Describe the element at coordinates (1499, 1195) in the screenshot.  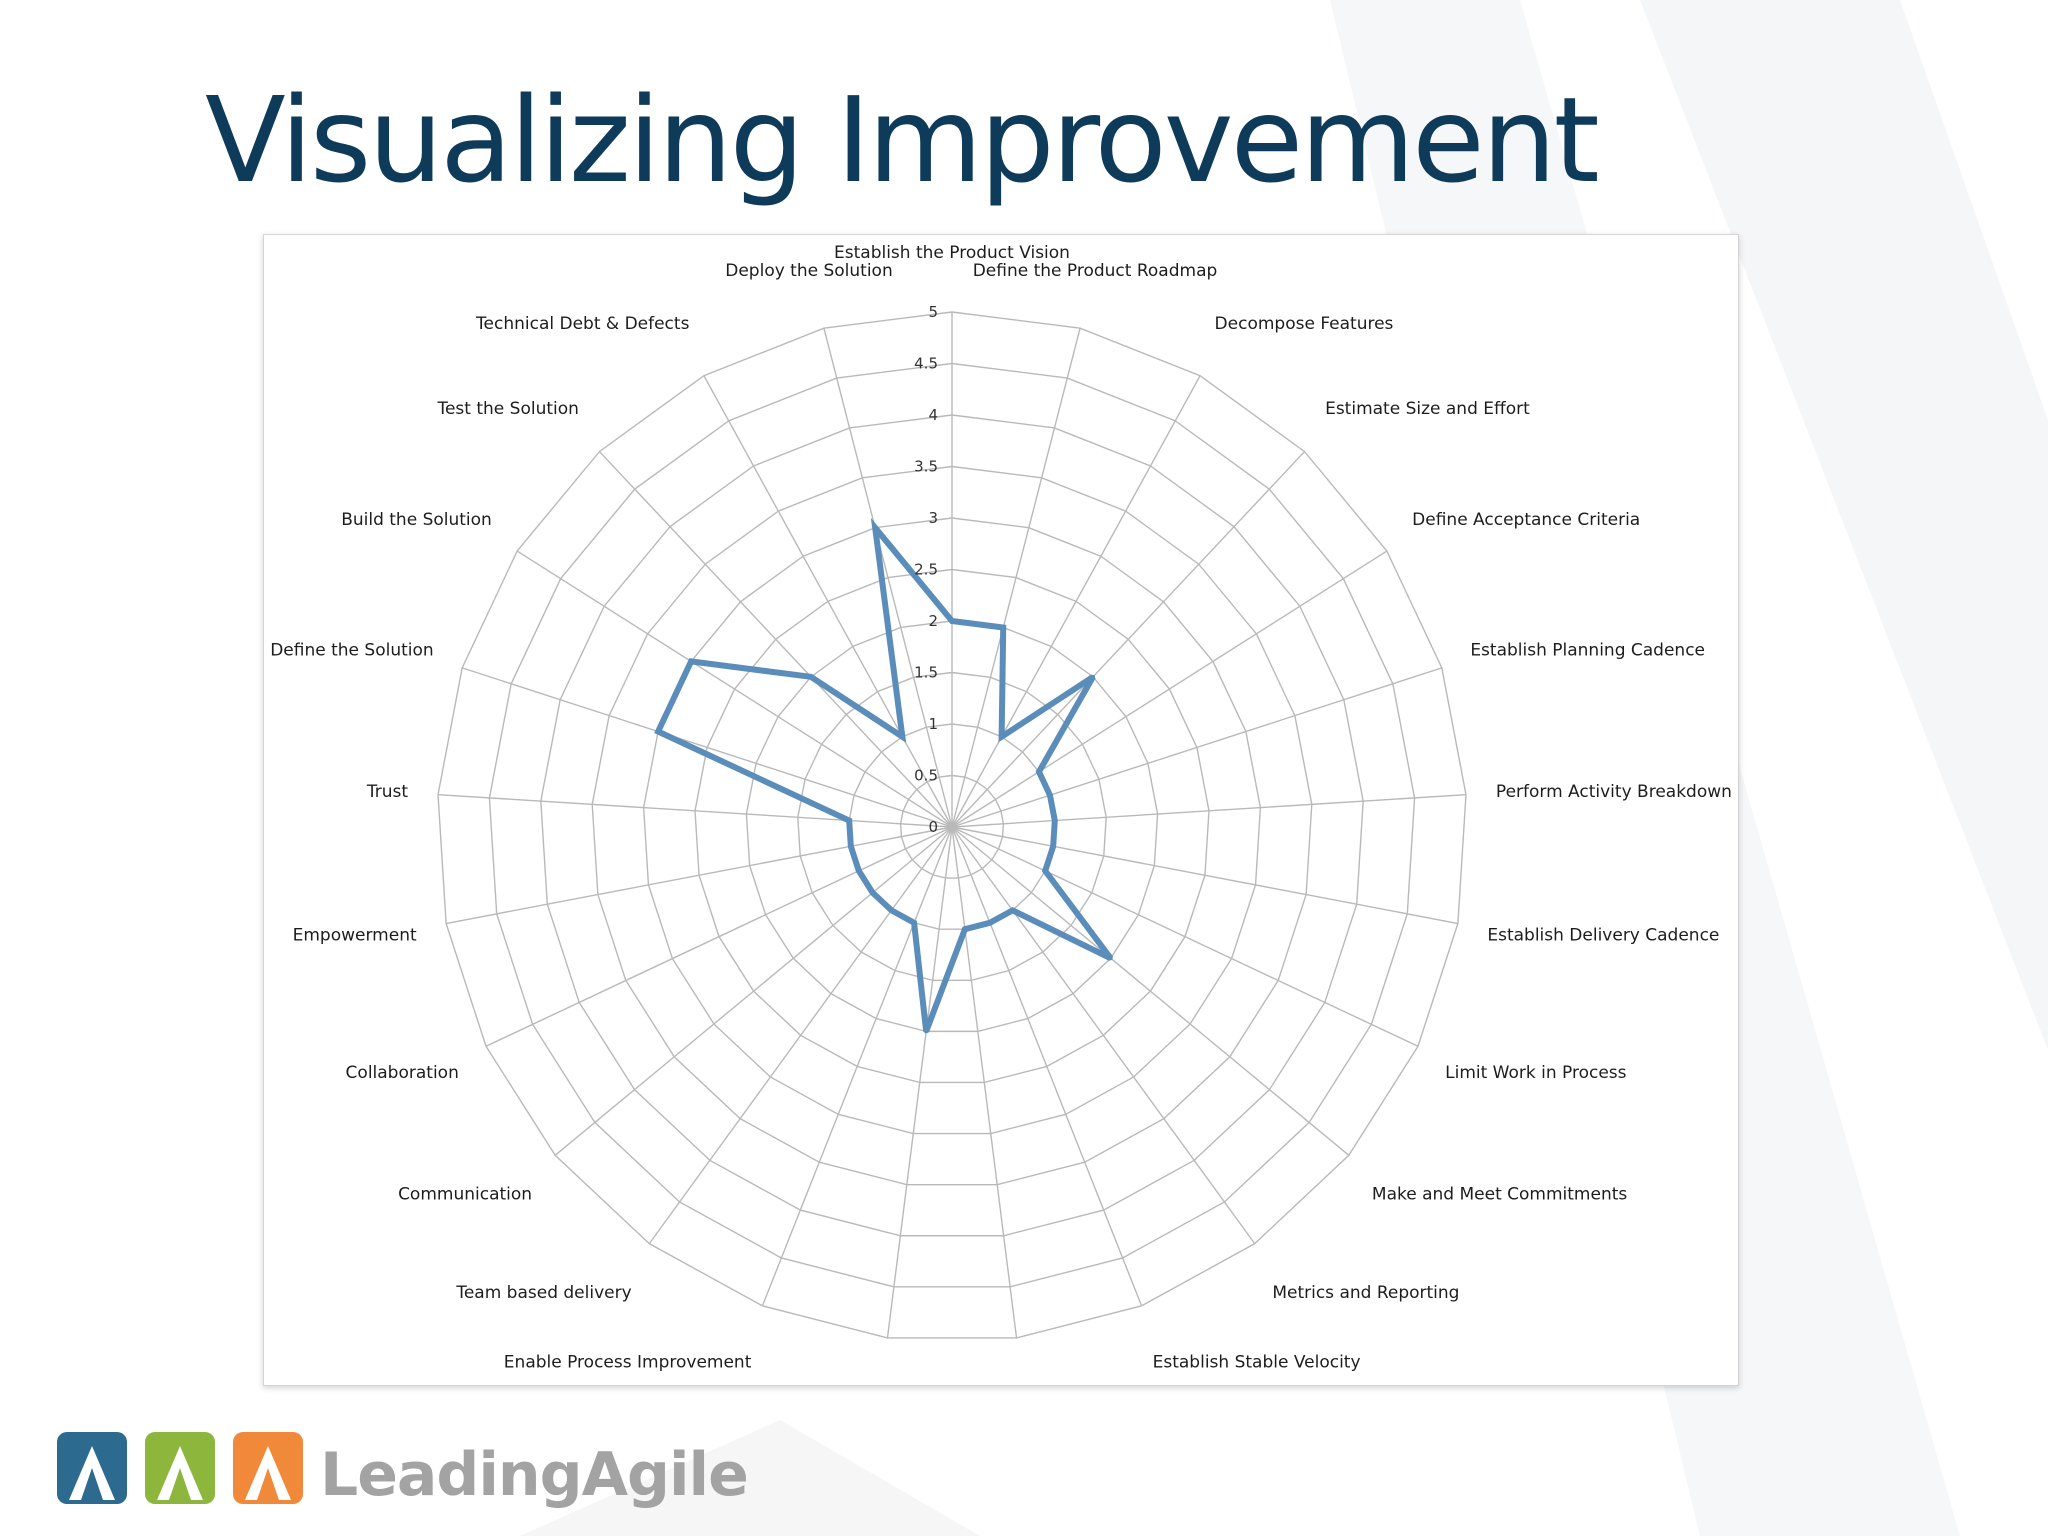
I see `category-label: Make and Meet Commitments` at that location.